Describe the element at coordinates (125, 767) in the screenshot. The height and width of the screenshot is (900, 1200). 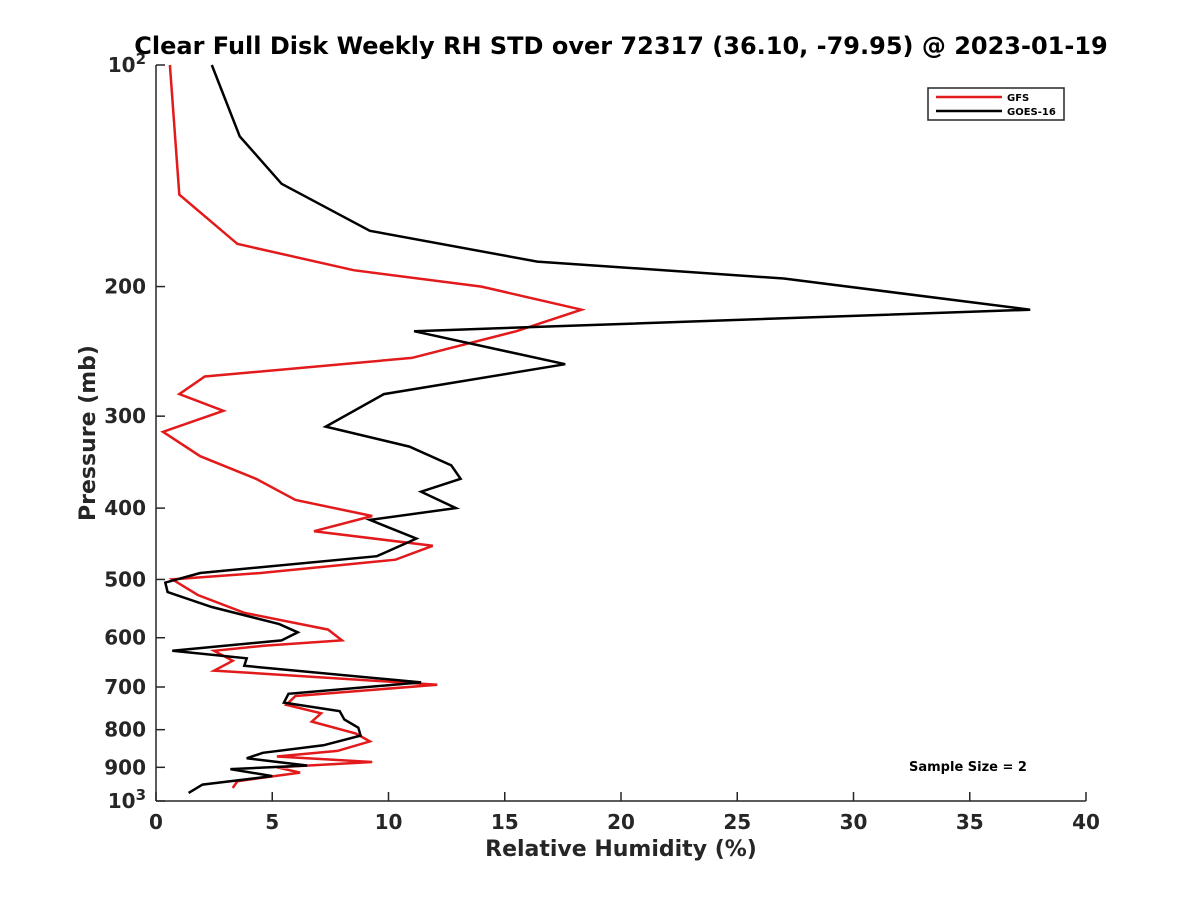
I see `y-tick-label: 900` at that location.